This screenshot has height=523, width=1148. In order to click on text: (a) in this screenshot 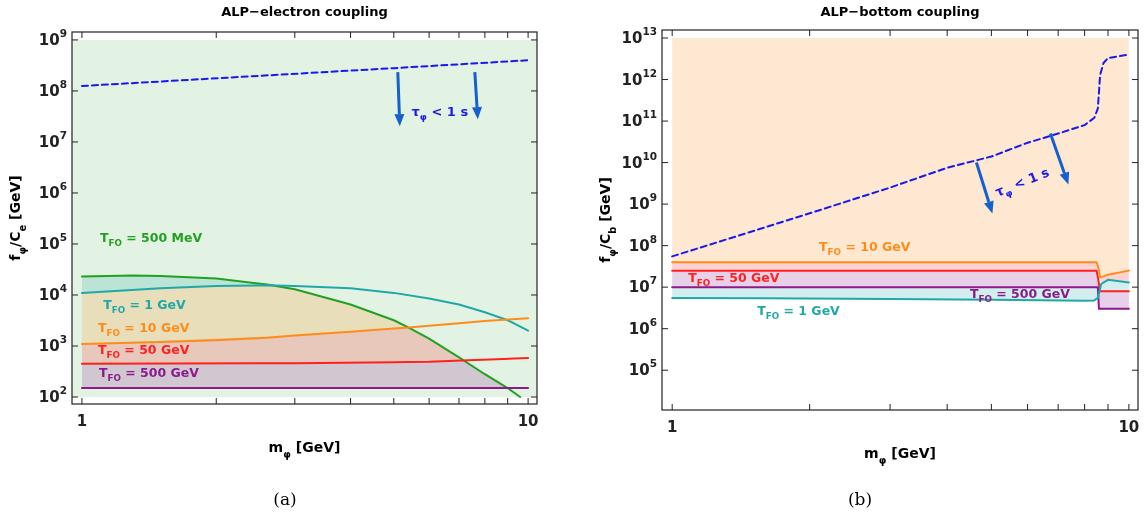, I will do `click(285, 499)`.